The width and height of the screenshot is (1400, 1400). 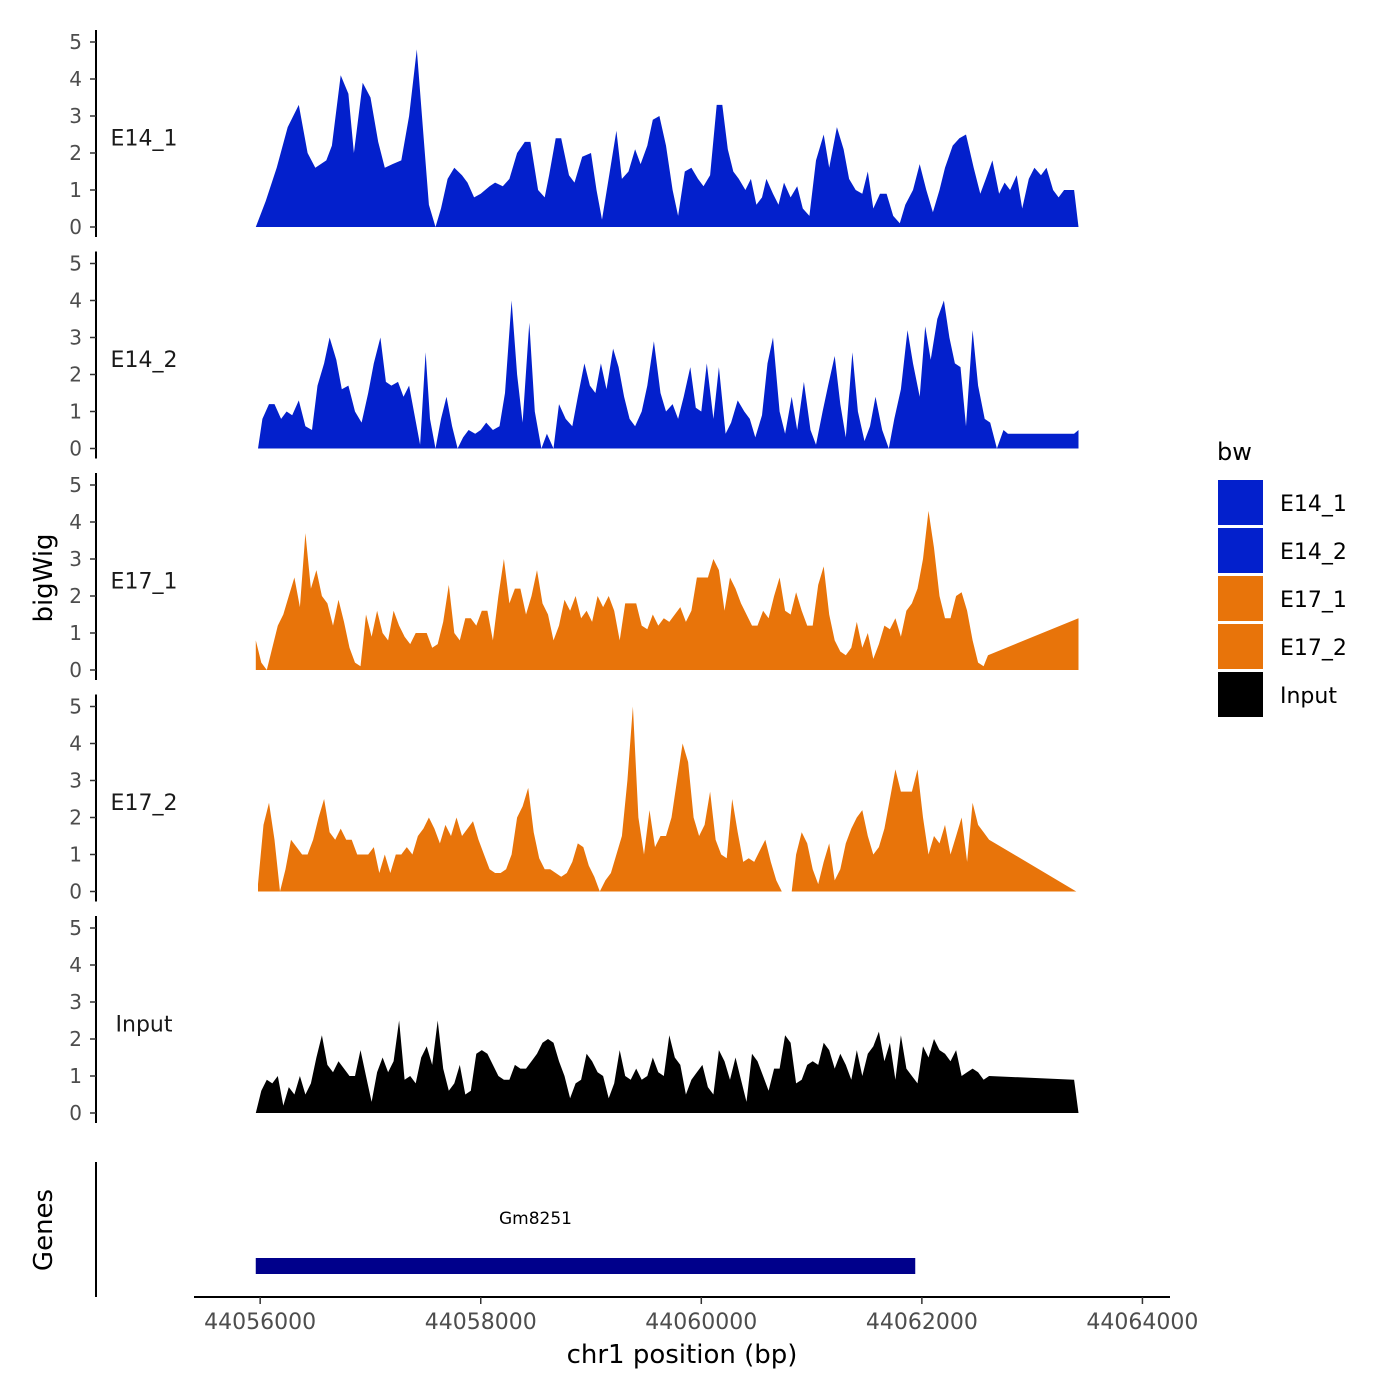 I want to click on genes-axis-label: Genes, so click(x=44, y=1230).